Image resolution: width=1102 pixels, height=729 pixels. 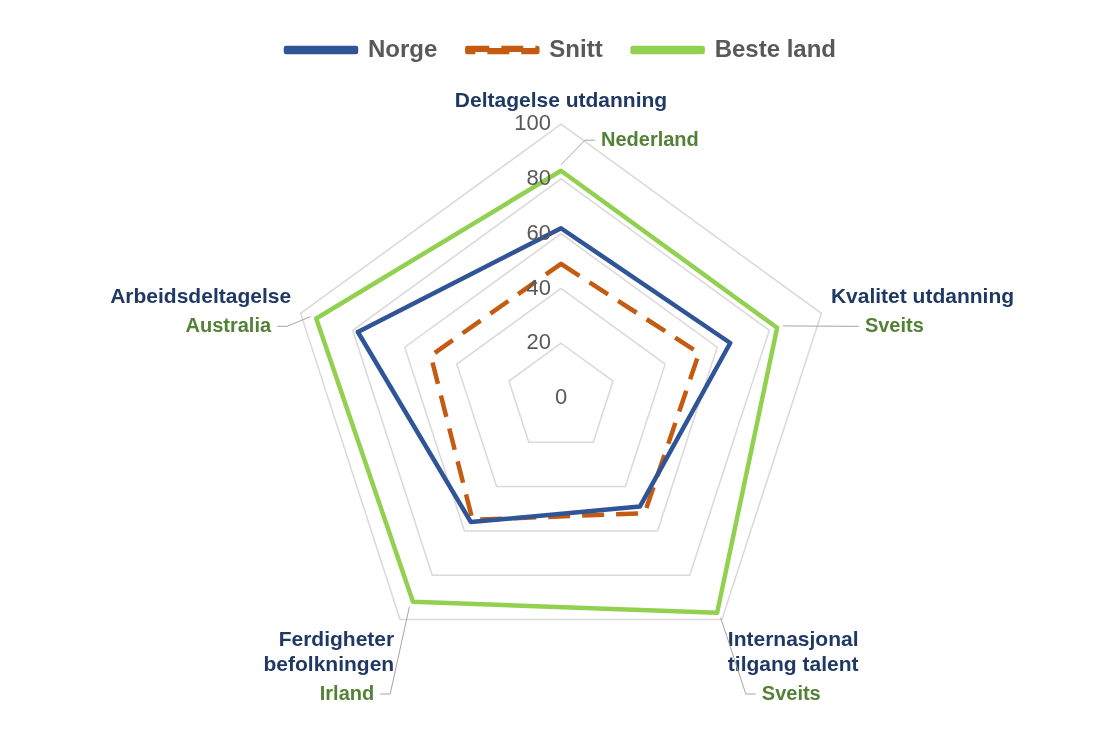 What do you see at coordinates (538, 342) in the screenshot?
I see `y-tick-label: 20` at bounding box center [538, 342].